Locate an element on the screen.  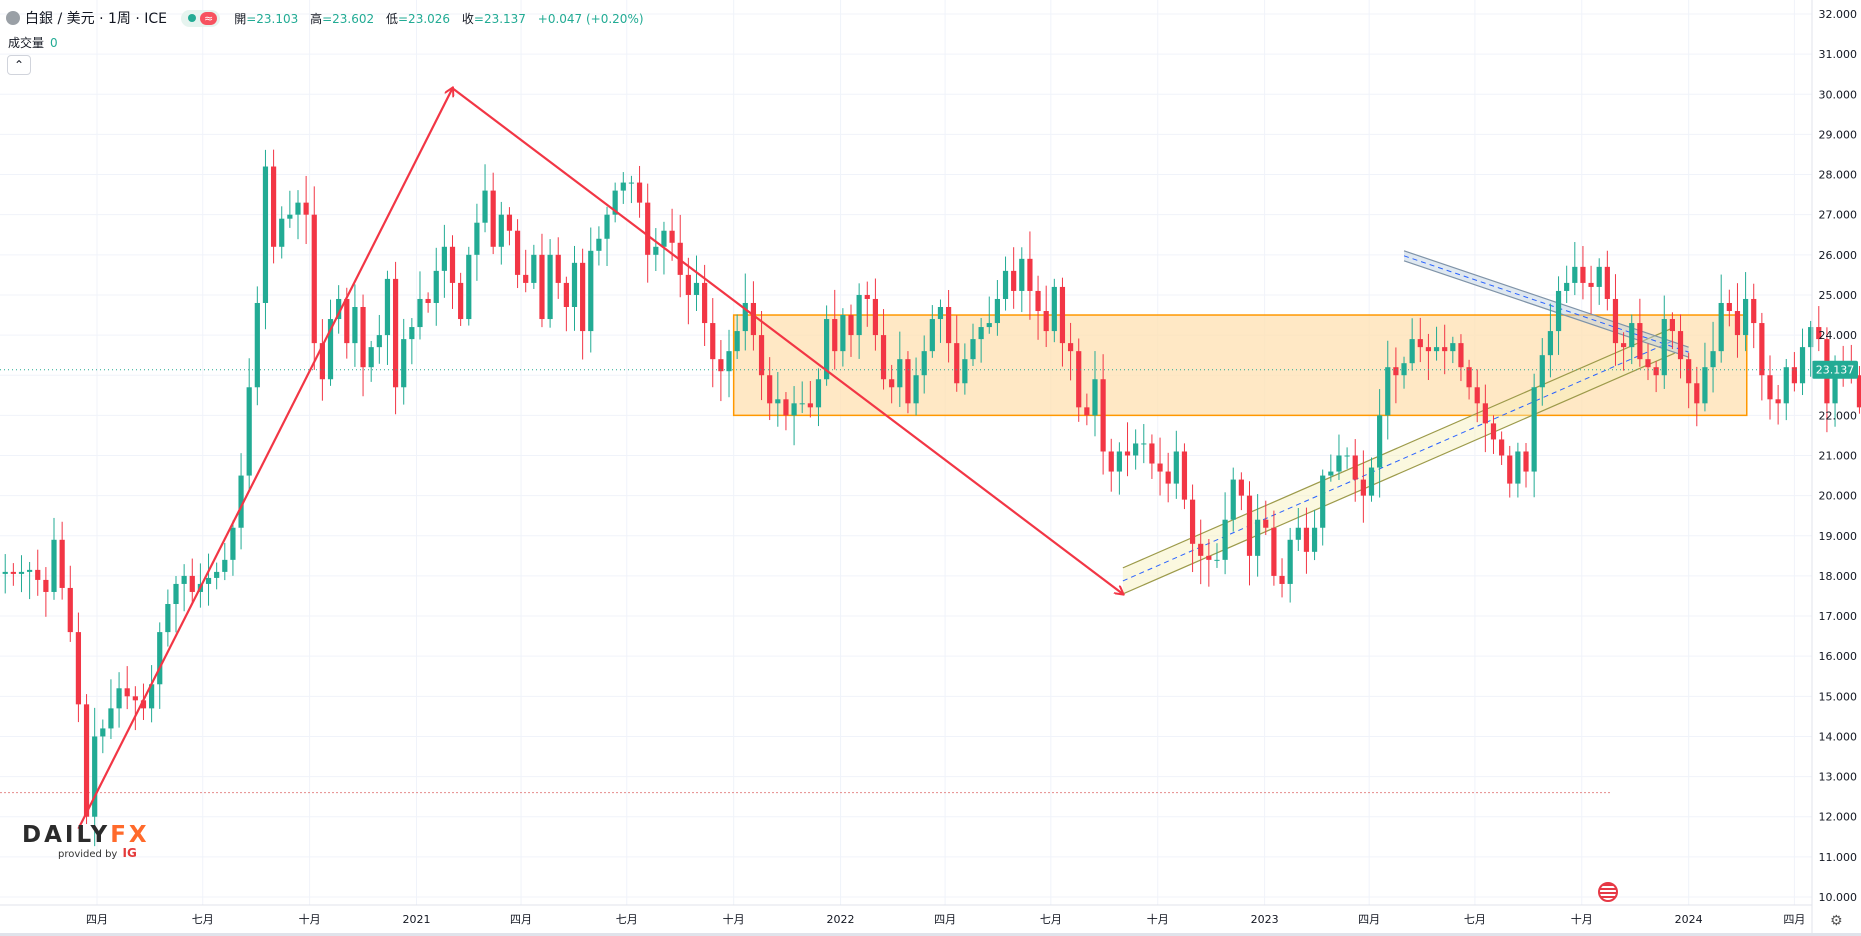
rising-channel is located at coordinates (1398, 460).